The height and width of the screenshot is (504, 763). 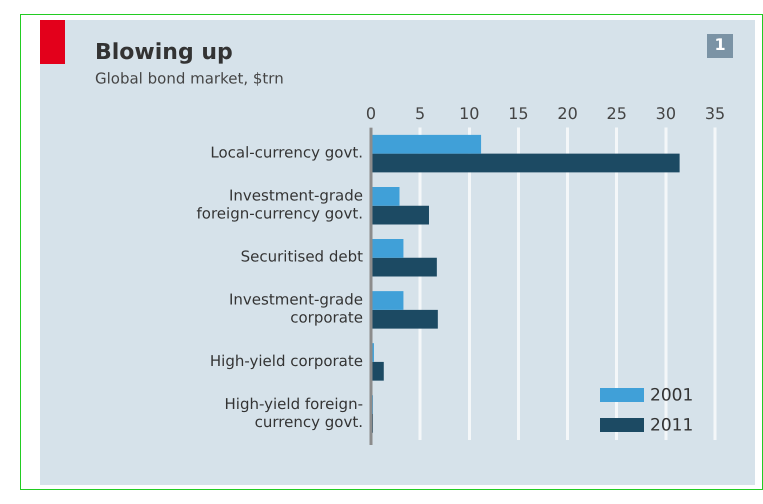 I want to click on x-tick-label: 25, so click(x=616, y=114).